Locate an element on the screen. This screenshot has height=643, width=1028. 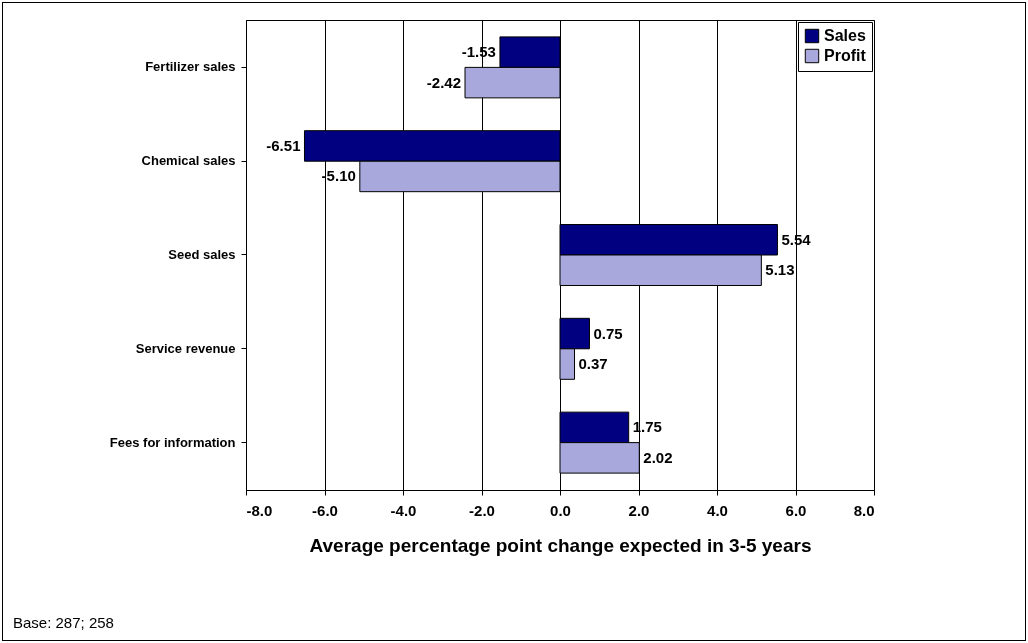
x-tick-label: -8.0 is located at coordinates (259, 510).